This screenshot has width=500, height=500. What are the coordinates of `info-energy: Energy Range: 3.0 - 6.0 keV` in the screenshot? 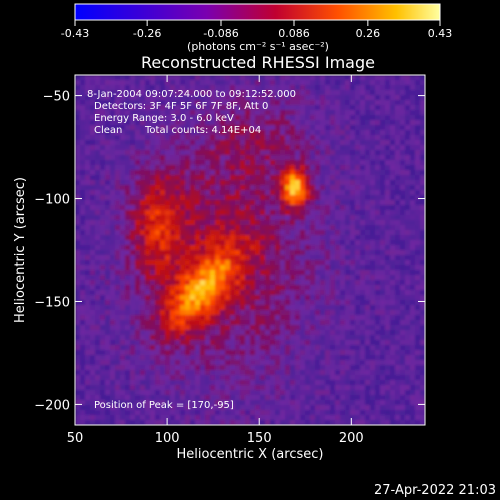 It's located at (164, 118).